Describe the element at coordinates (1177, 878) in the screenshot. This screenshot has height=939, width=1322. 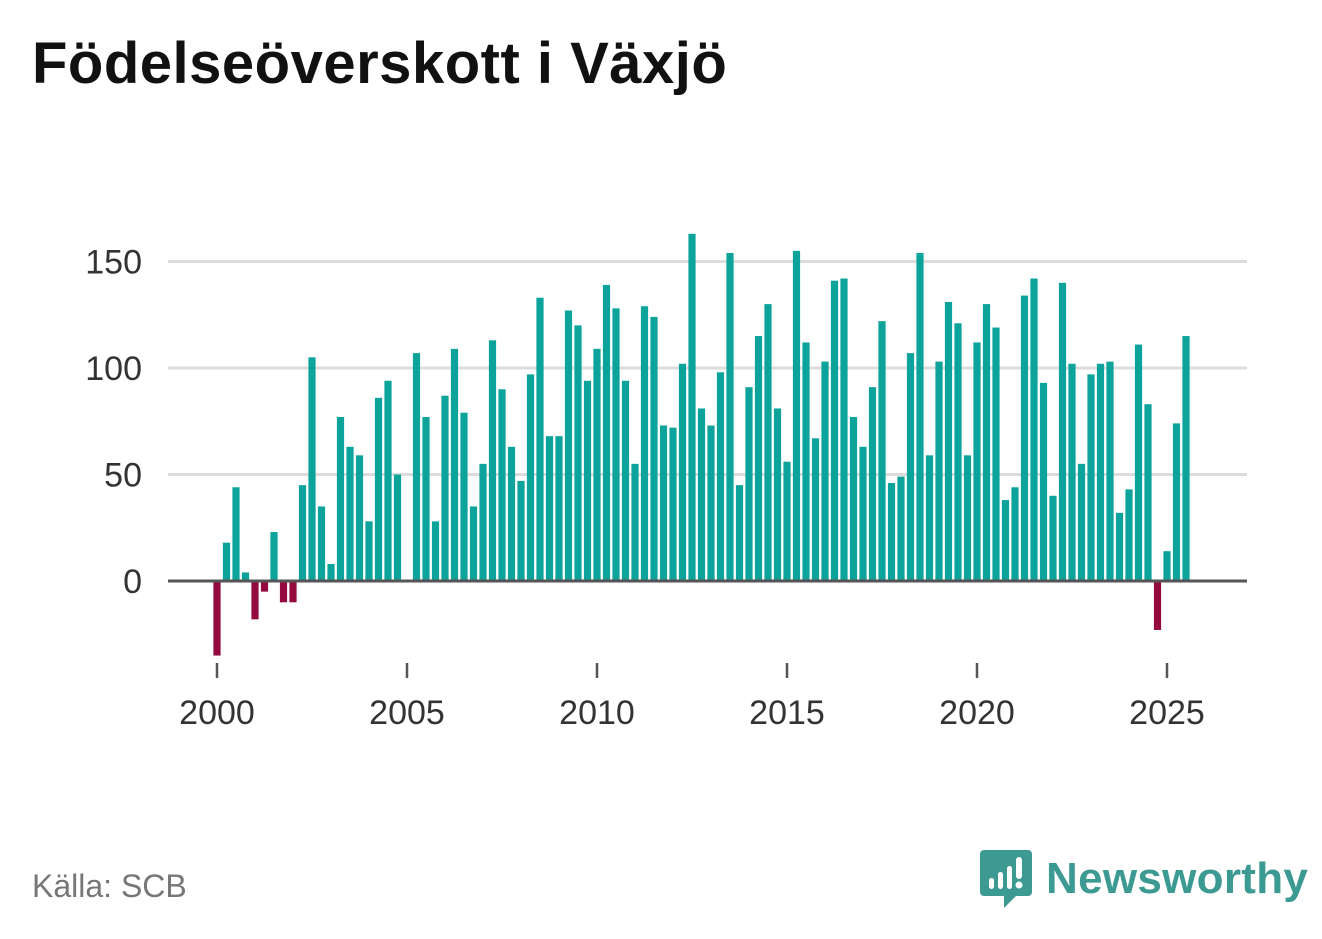
I see `brand-name: Newsworthy` at that location.